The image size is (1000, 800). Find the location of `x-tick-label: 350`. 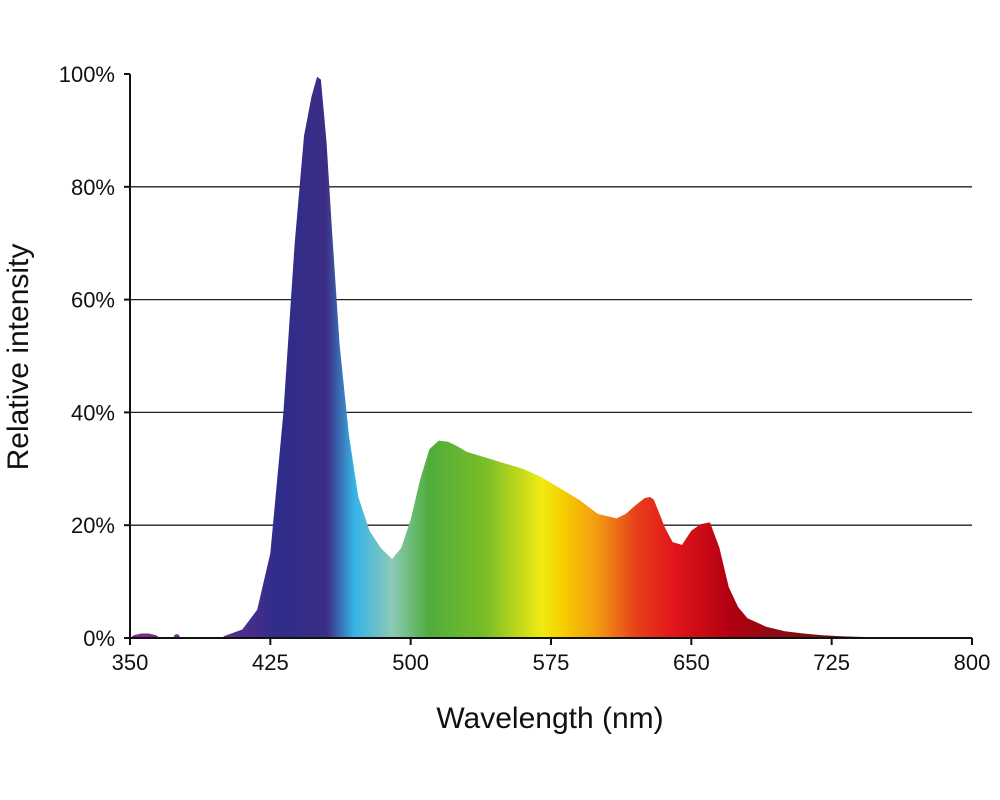

x-tick-label: 350 is located at coordinates (130, 662).